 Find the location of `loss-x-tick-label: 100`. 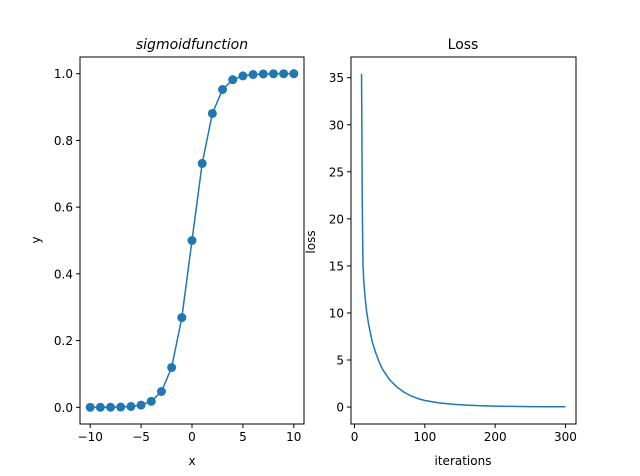

loss-x-tick-label: 100 is located at coordinates (424, 437).